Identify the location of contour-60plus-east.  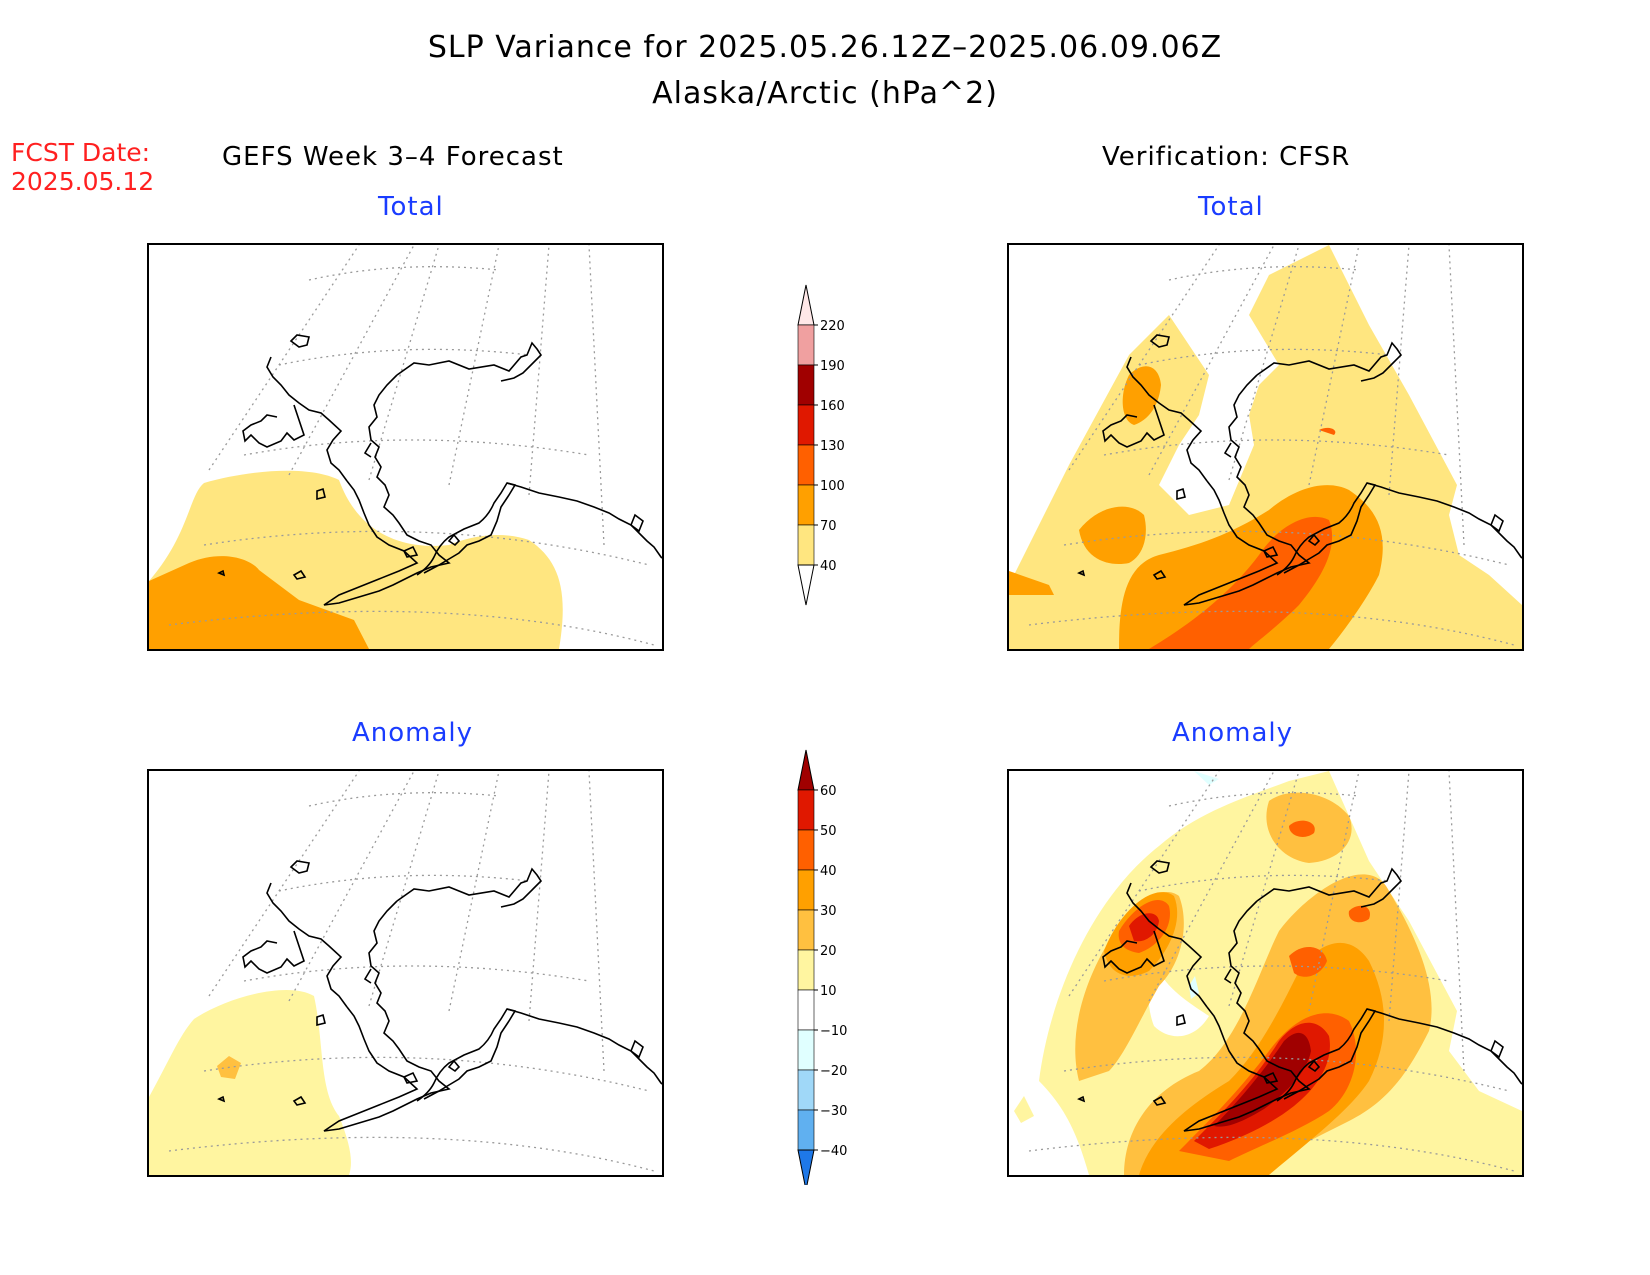
(1262, 1079).